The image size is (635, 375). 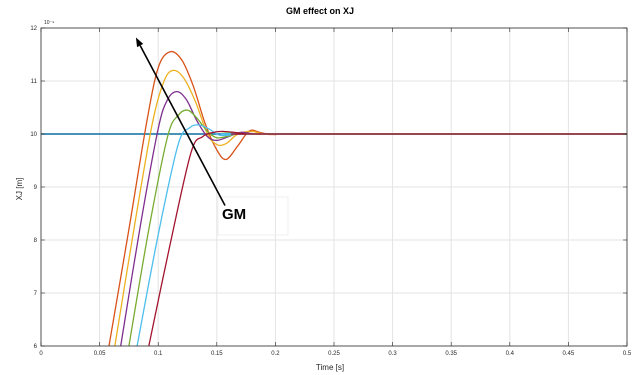 I want to click on y-axis-label: XJ [m], so click(x=19, y=189).